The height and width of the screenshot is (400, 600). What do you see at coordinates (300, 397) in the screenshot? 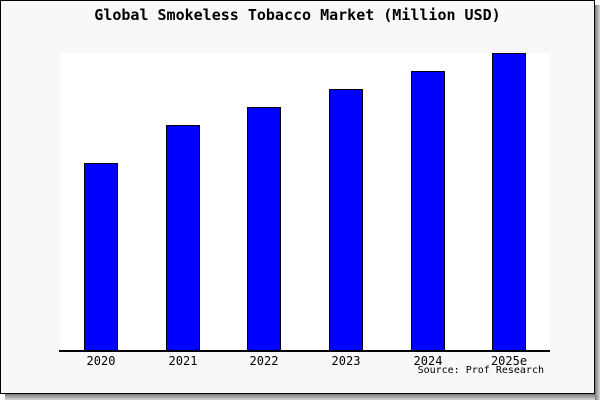
I see `drop-shadow-bottom` at bounding box center [300, 397].